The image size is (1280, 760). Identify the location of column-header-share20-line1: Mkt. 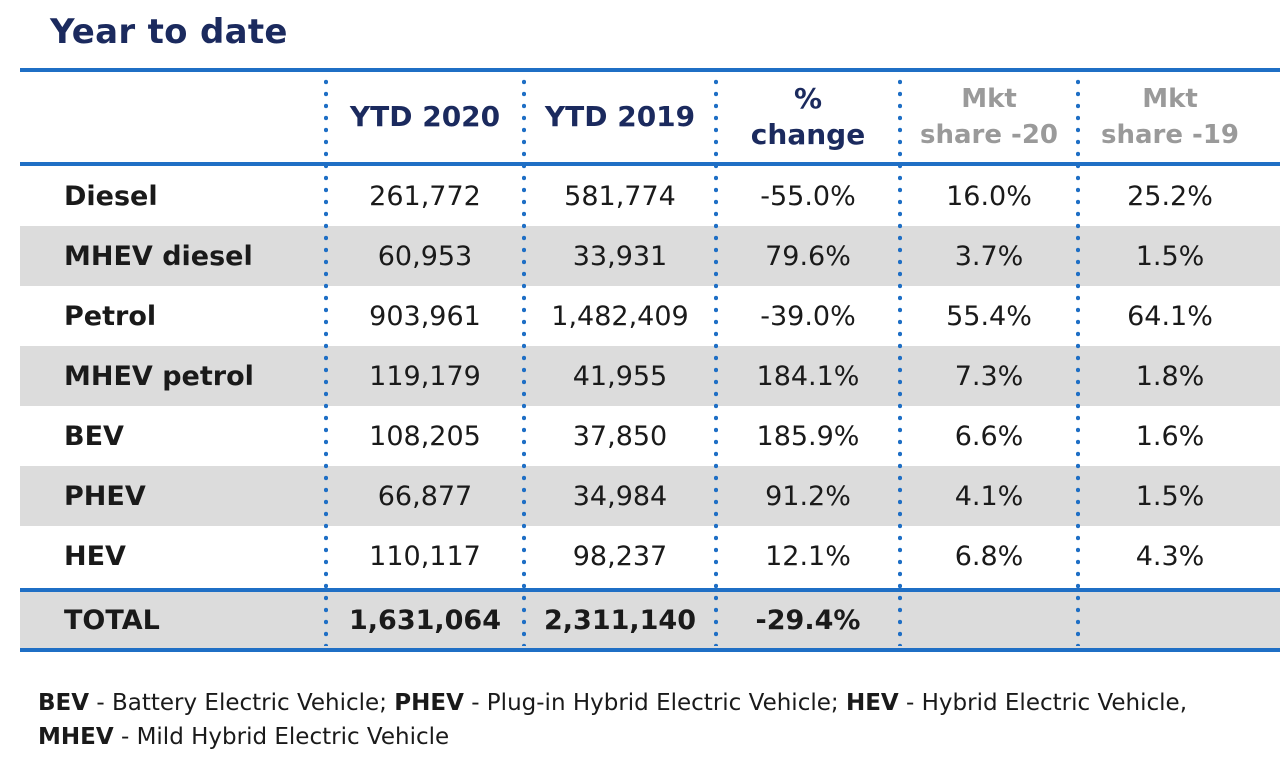
(989, 99).